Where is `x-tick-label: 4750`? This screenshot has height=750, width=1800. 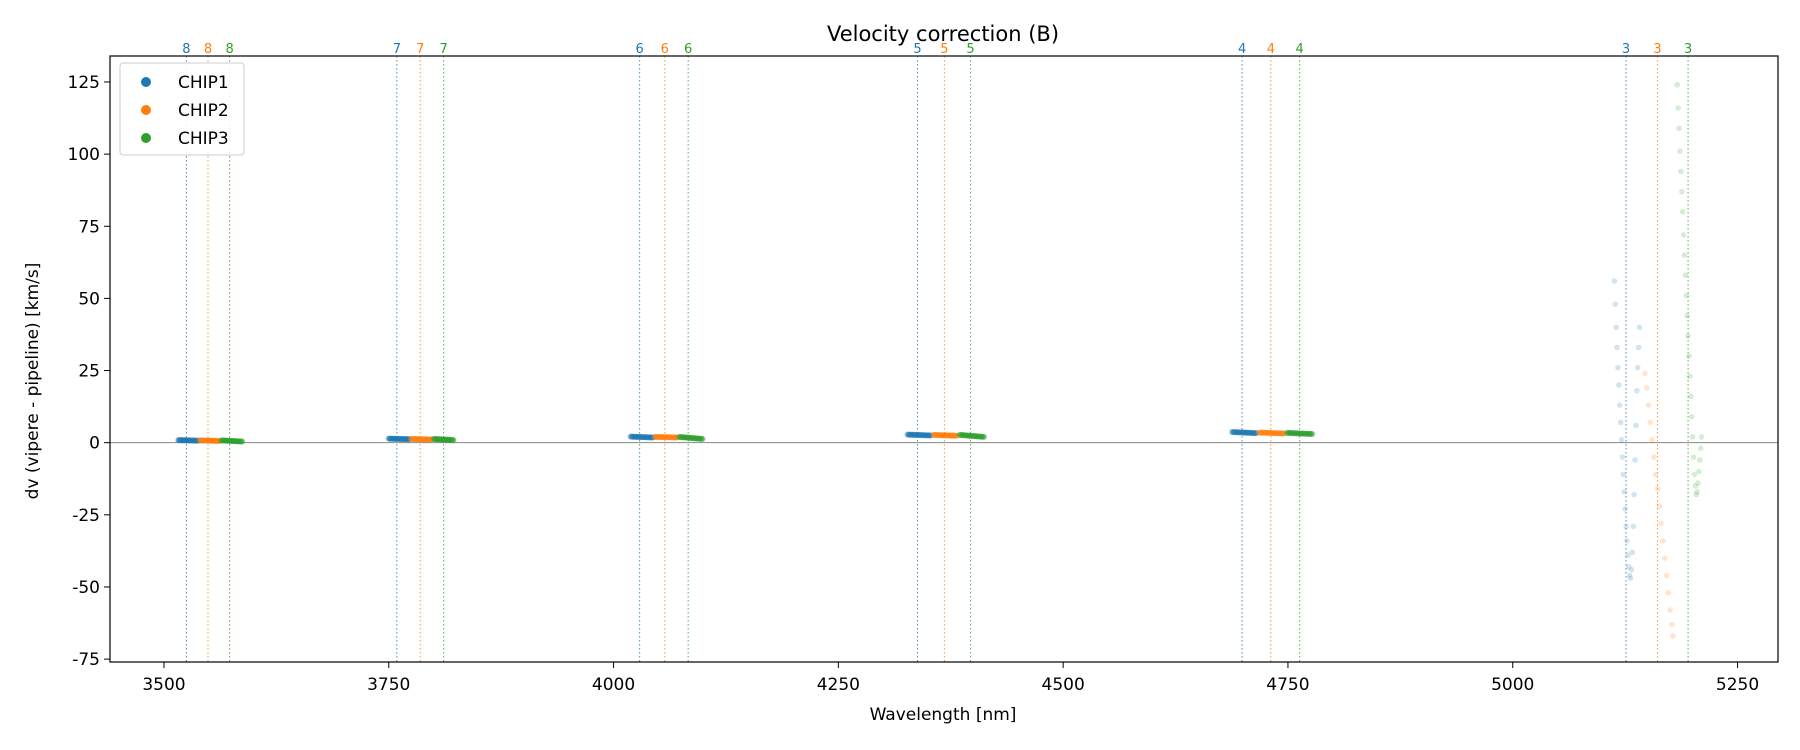
x-tick-label: 4750 is located at coordinates (1287, 685).